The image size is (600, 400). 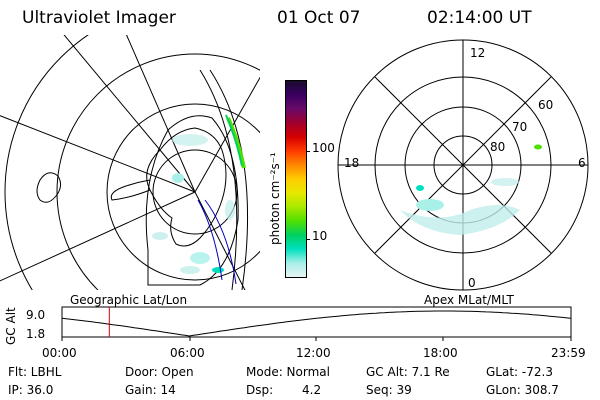 What do you see at coordinates (389, 390) in the screenshot?
I see `info-seq: Seq: 39` at bounding box center [389, 390].